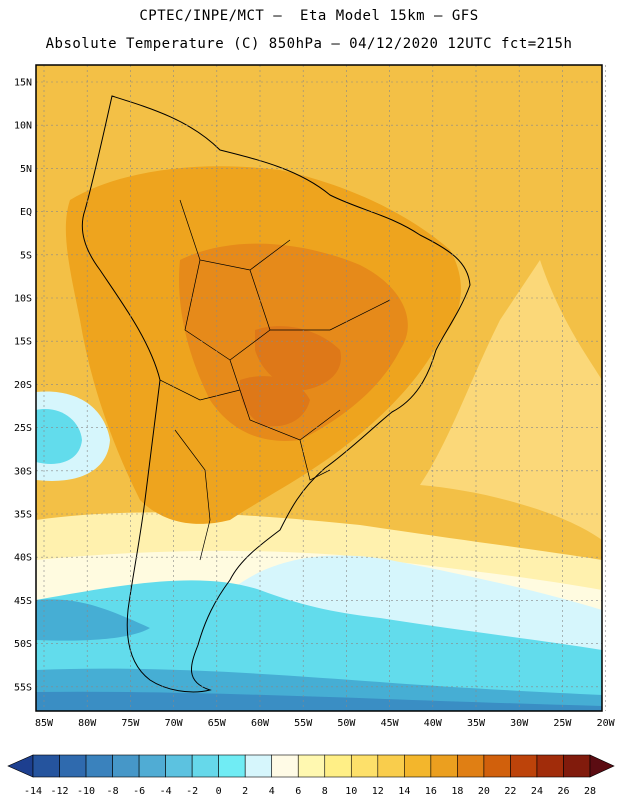 The image size is (618, 800). Describe the element at coordinates (23, 342) in the screenshot. I see `lat-label: 15S` at that location.